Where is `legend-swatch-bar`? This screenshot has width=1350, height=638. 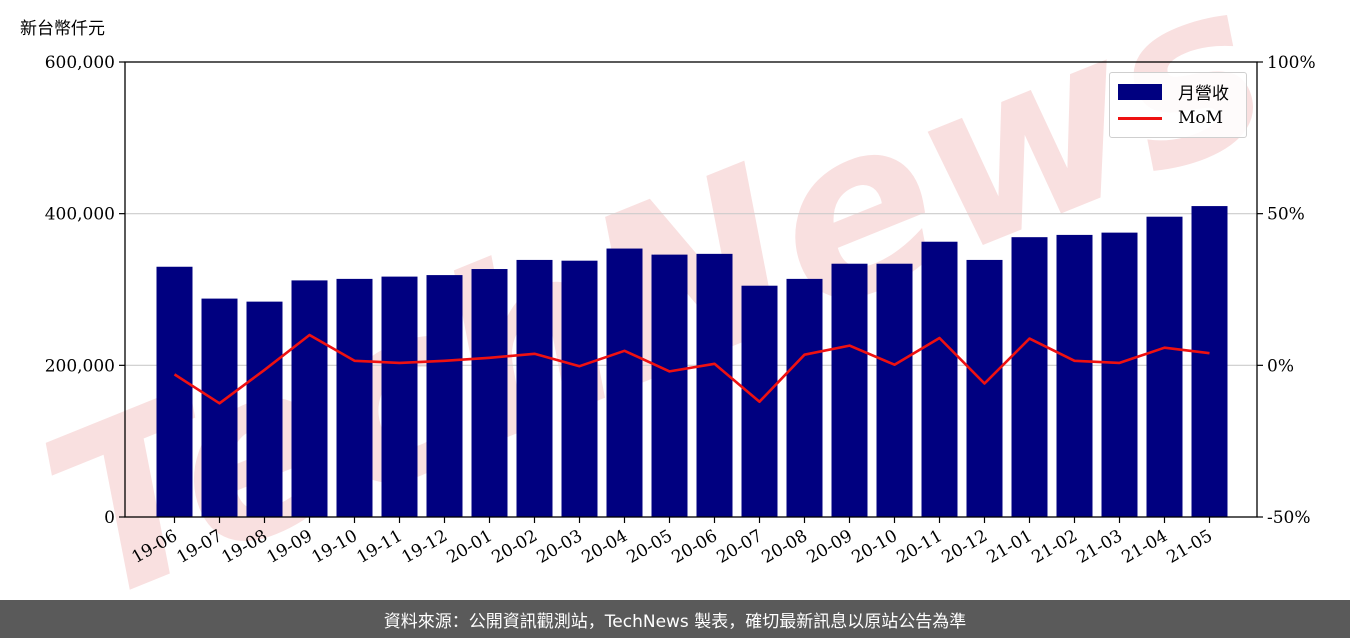
legend-swatch-bar is located at coordinates (1140, 91).